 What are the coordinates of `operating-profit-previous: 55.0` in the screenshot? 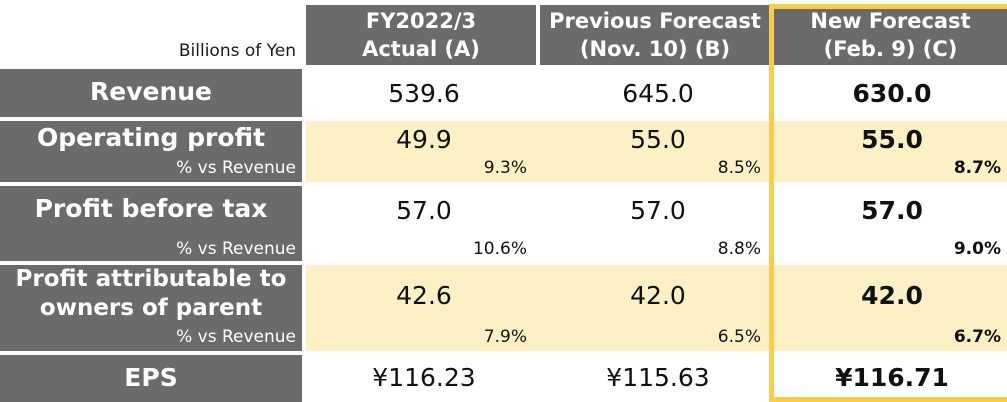 It's located at (658, 139).